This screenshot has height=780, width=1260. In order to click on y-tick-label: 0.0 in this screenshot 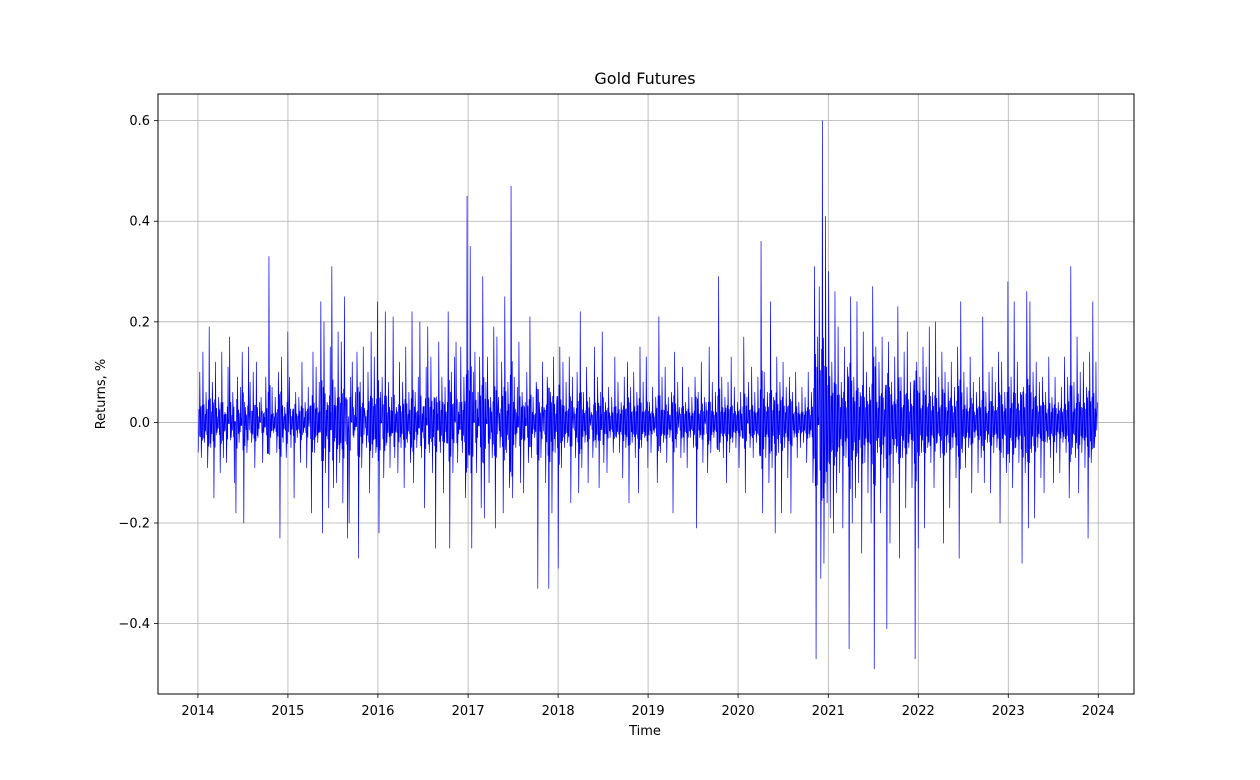, I will do `click(139, 423)`.